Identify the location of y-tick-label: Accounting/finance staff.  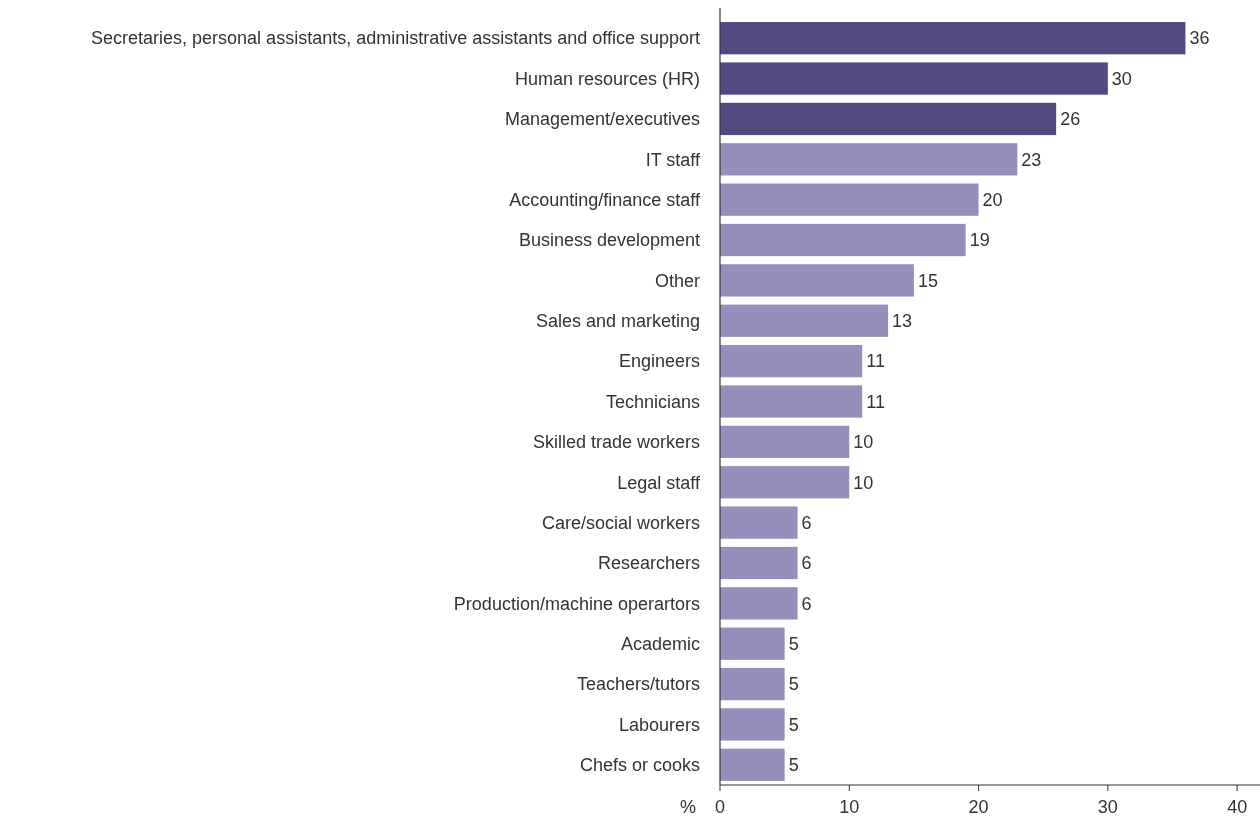
(605, 199).